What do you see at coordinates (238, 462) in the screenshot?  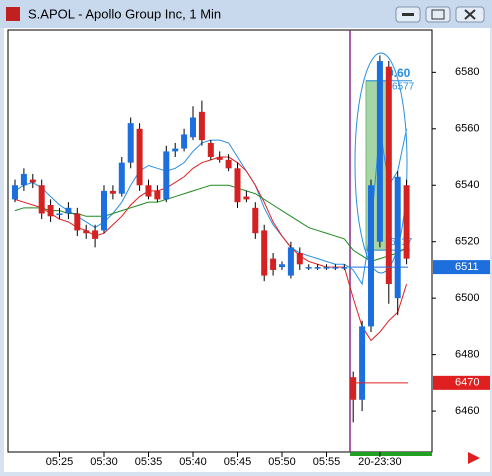 I see `x-tick-label: 05:45` at bounding box center [238, 462].